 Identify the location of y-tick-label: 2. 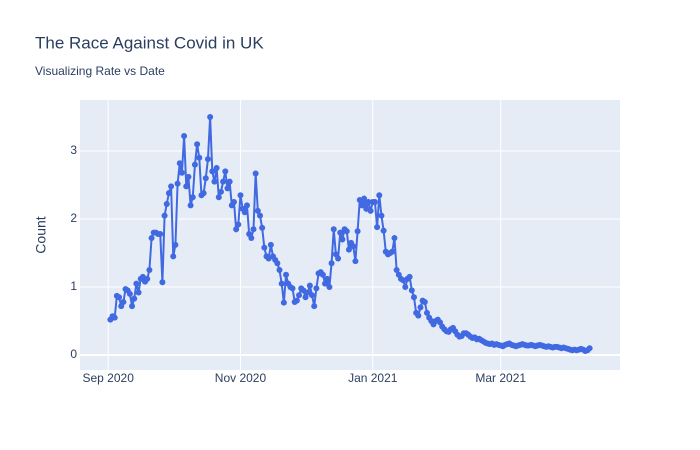
(73, 218).